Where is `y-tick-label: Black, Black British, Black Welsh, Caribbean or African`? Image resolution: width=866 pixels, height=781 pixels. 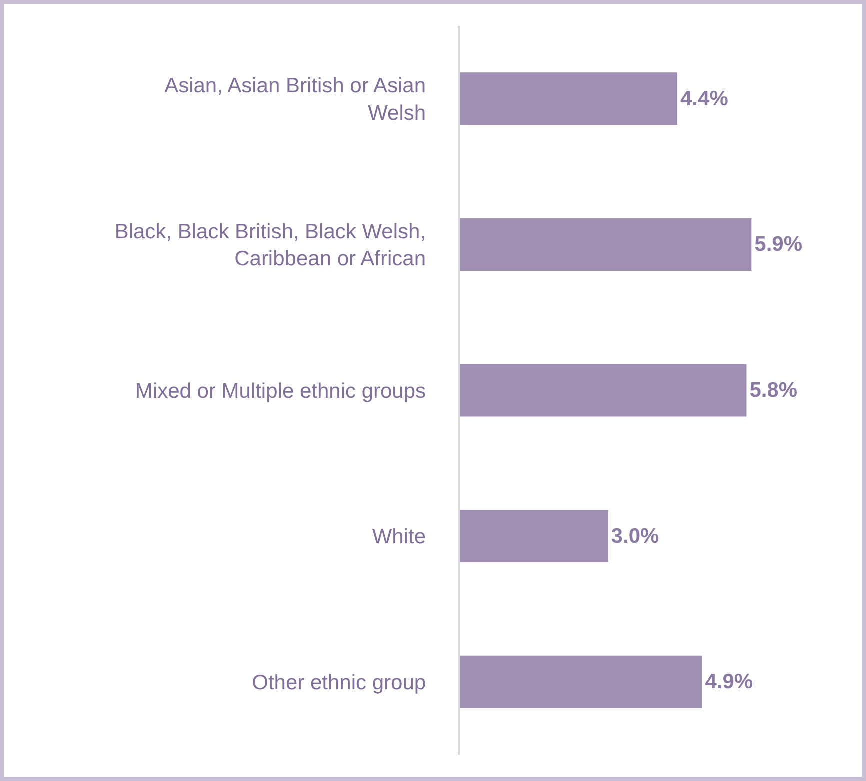
y-tick-label: Black, Black British, Black Welsh, Caribbean or African is located at coordinates (270, 245).